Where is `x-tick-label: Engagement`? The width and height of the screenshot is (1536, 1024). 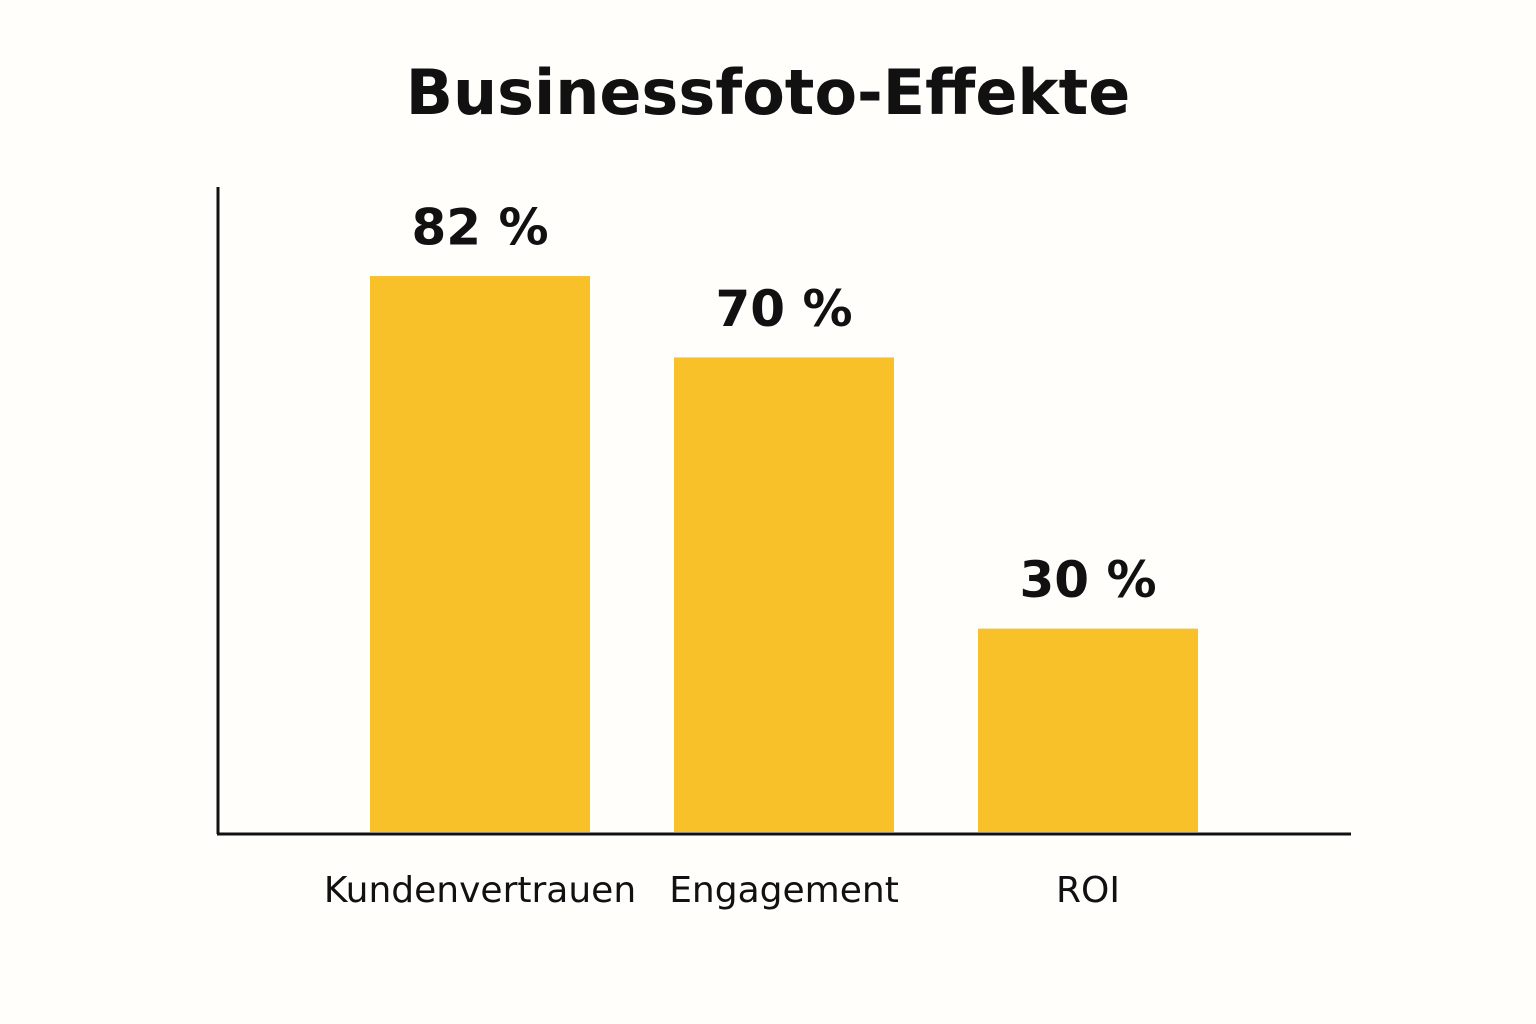
x-tick-label: Engagement is located at coordinates (784, 890).